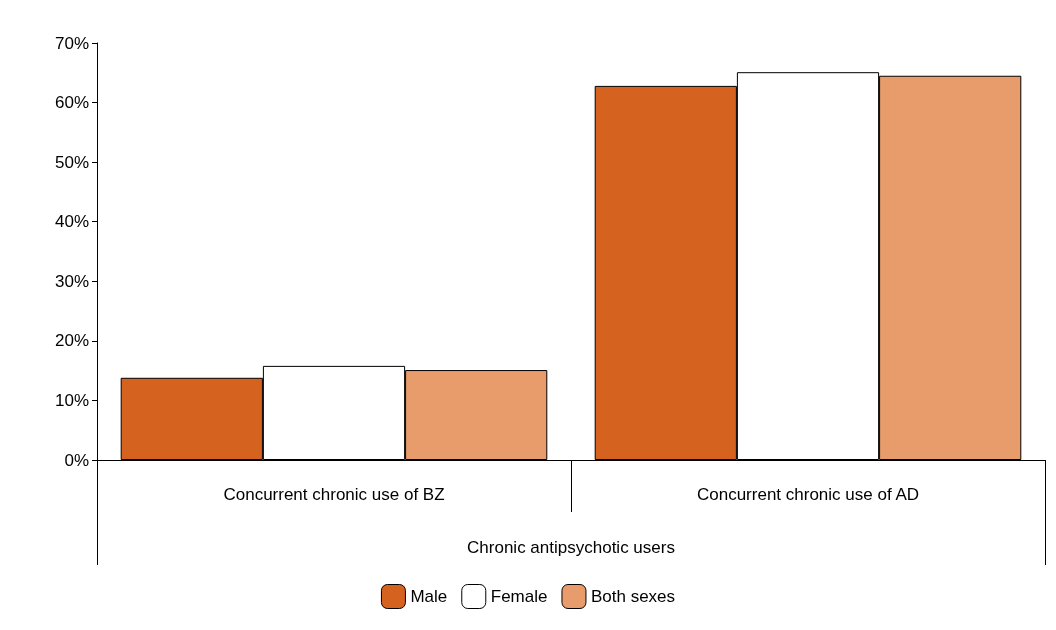 The width and height of the screenshot is (1056, 630). Describe the element at coordinates (71, 281) in the screenshot. I see `y-tick-label: 30%` at that location.